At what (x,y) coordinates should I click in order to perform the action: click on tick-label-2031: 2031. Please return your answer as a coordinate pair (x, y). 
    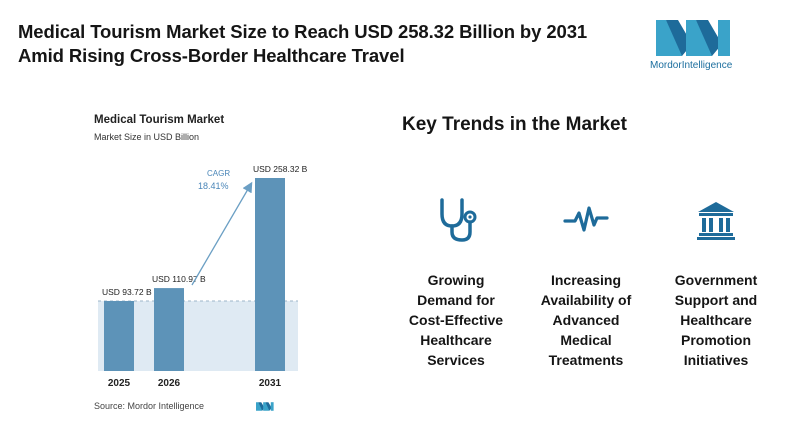
    Looking at the image, I should click on (270, 383).